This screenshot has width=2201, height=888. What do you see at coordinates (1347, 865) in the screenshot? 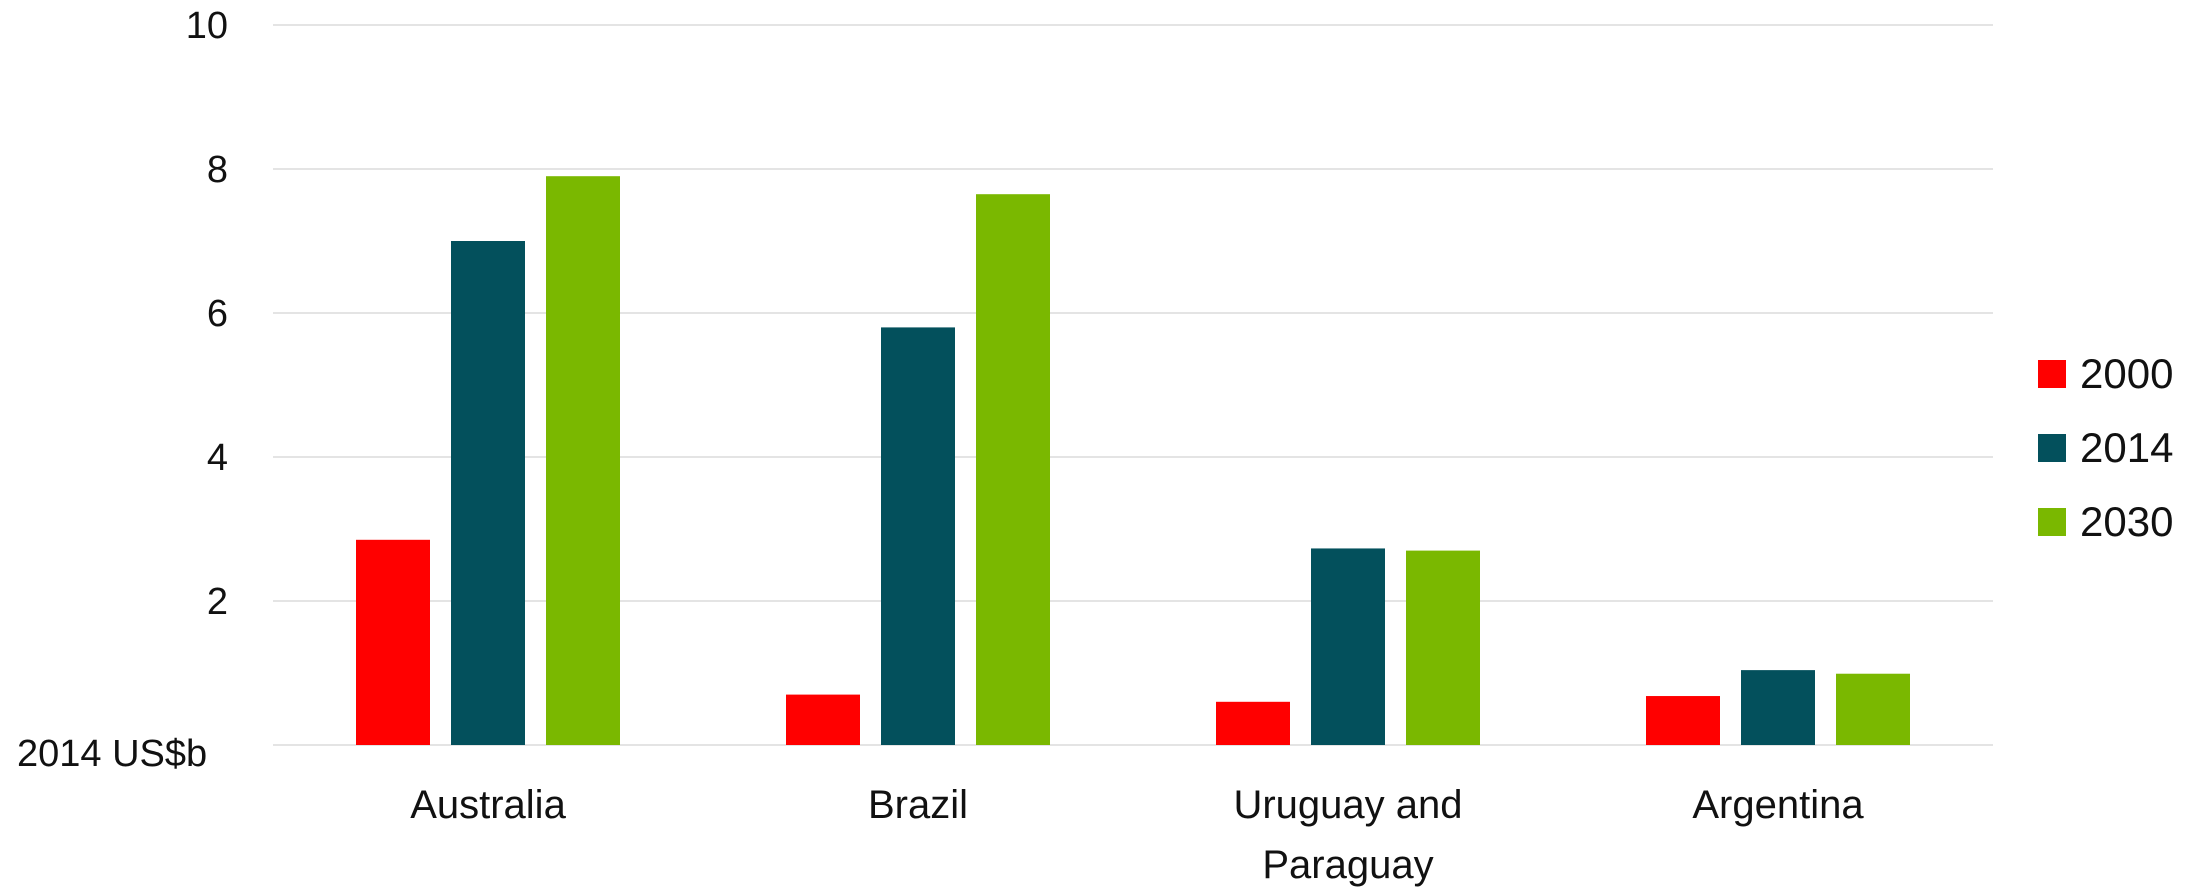
I see `x-category-label-line: Paraguay` at bounding box center [1347, 865].